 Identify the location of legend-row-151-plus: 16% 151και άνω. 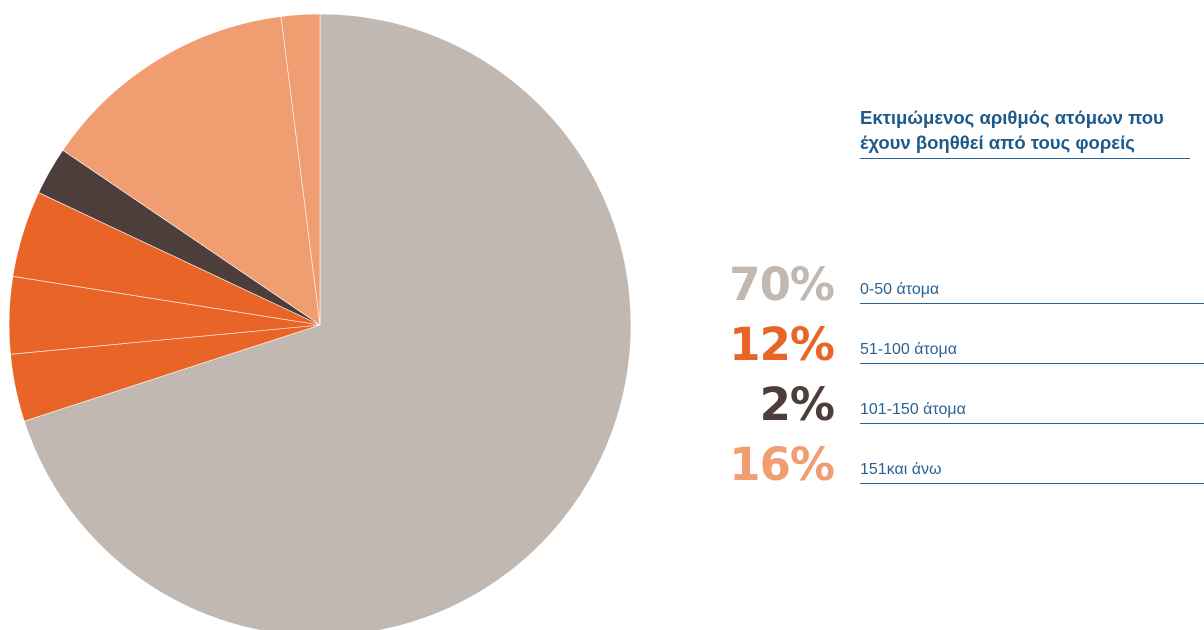
(966, 462).